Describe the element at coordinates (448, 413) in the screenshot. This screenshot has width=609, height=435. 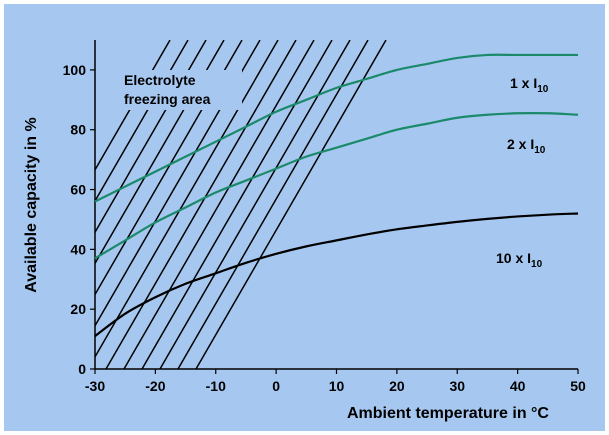
I see `x-axis-label: Ambient temperature in °C` at that location.